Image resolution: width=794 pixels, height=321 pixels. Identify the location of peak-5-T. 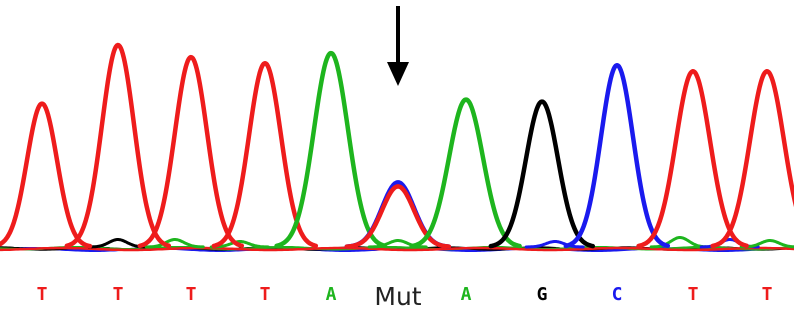
(398, 216).